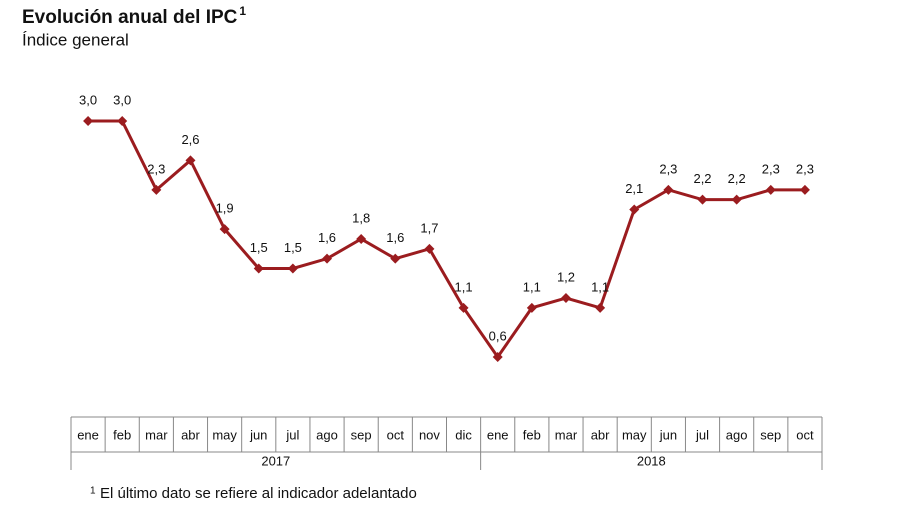 This screenshot has height=512, width=900. I want to click on group-label: 2018, so click(651, 460).